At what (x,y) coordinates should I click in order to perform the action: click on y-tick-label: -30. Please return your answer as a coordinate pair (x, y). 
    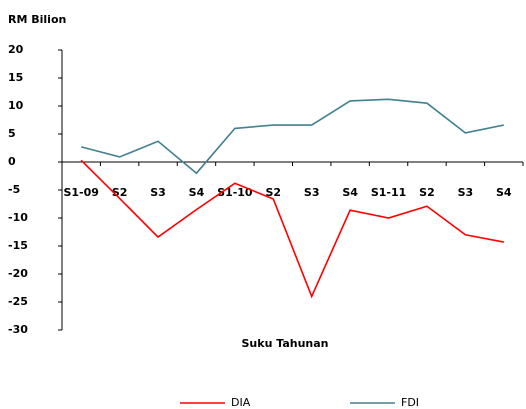
    Looking at the image, I should click on (18, 329).